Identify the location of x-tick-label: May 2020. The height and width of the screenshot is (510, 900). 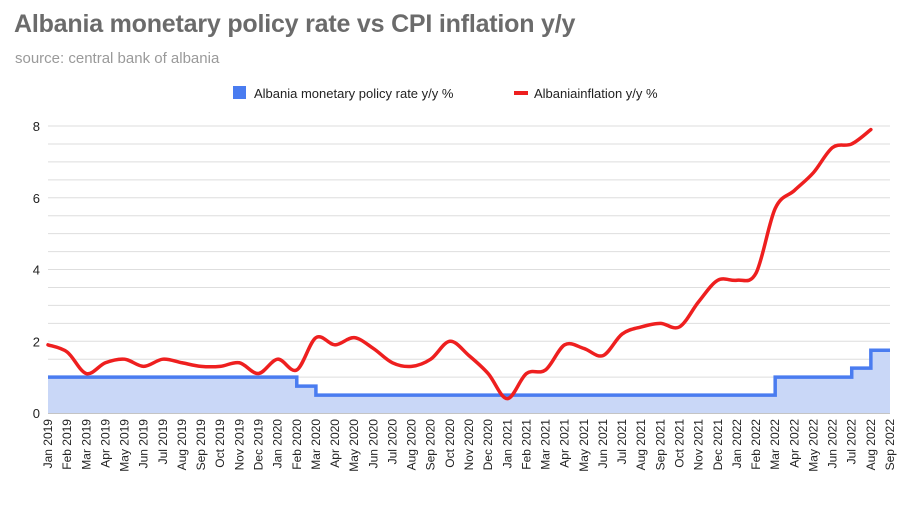
(354, 445).